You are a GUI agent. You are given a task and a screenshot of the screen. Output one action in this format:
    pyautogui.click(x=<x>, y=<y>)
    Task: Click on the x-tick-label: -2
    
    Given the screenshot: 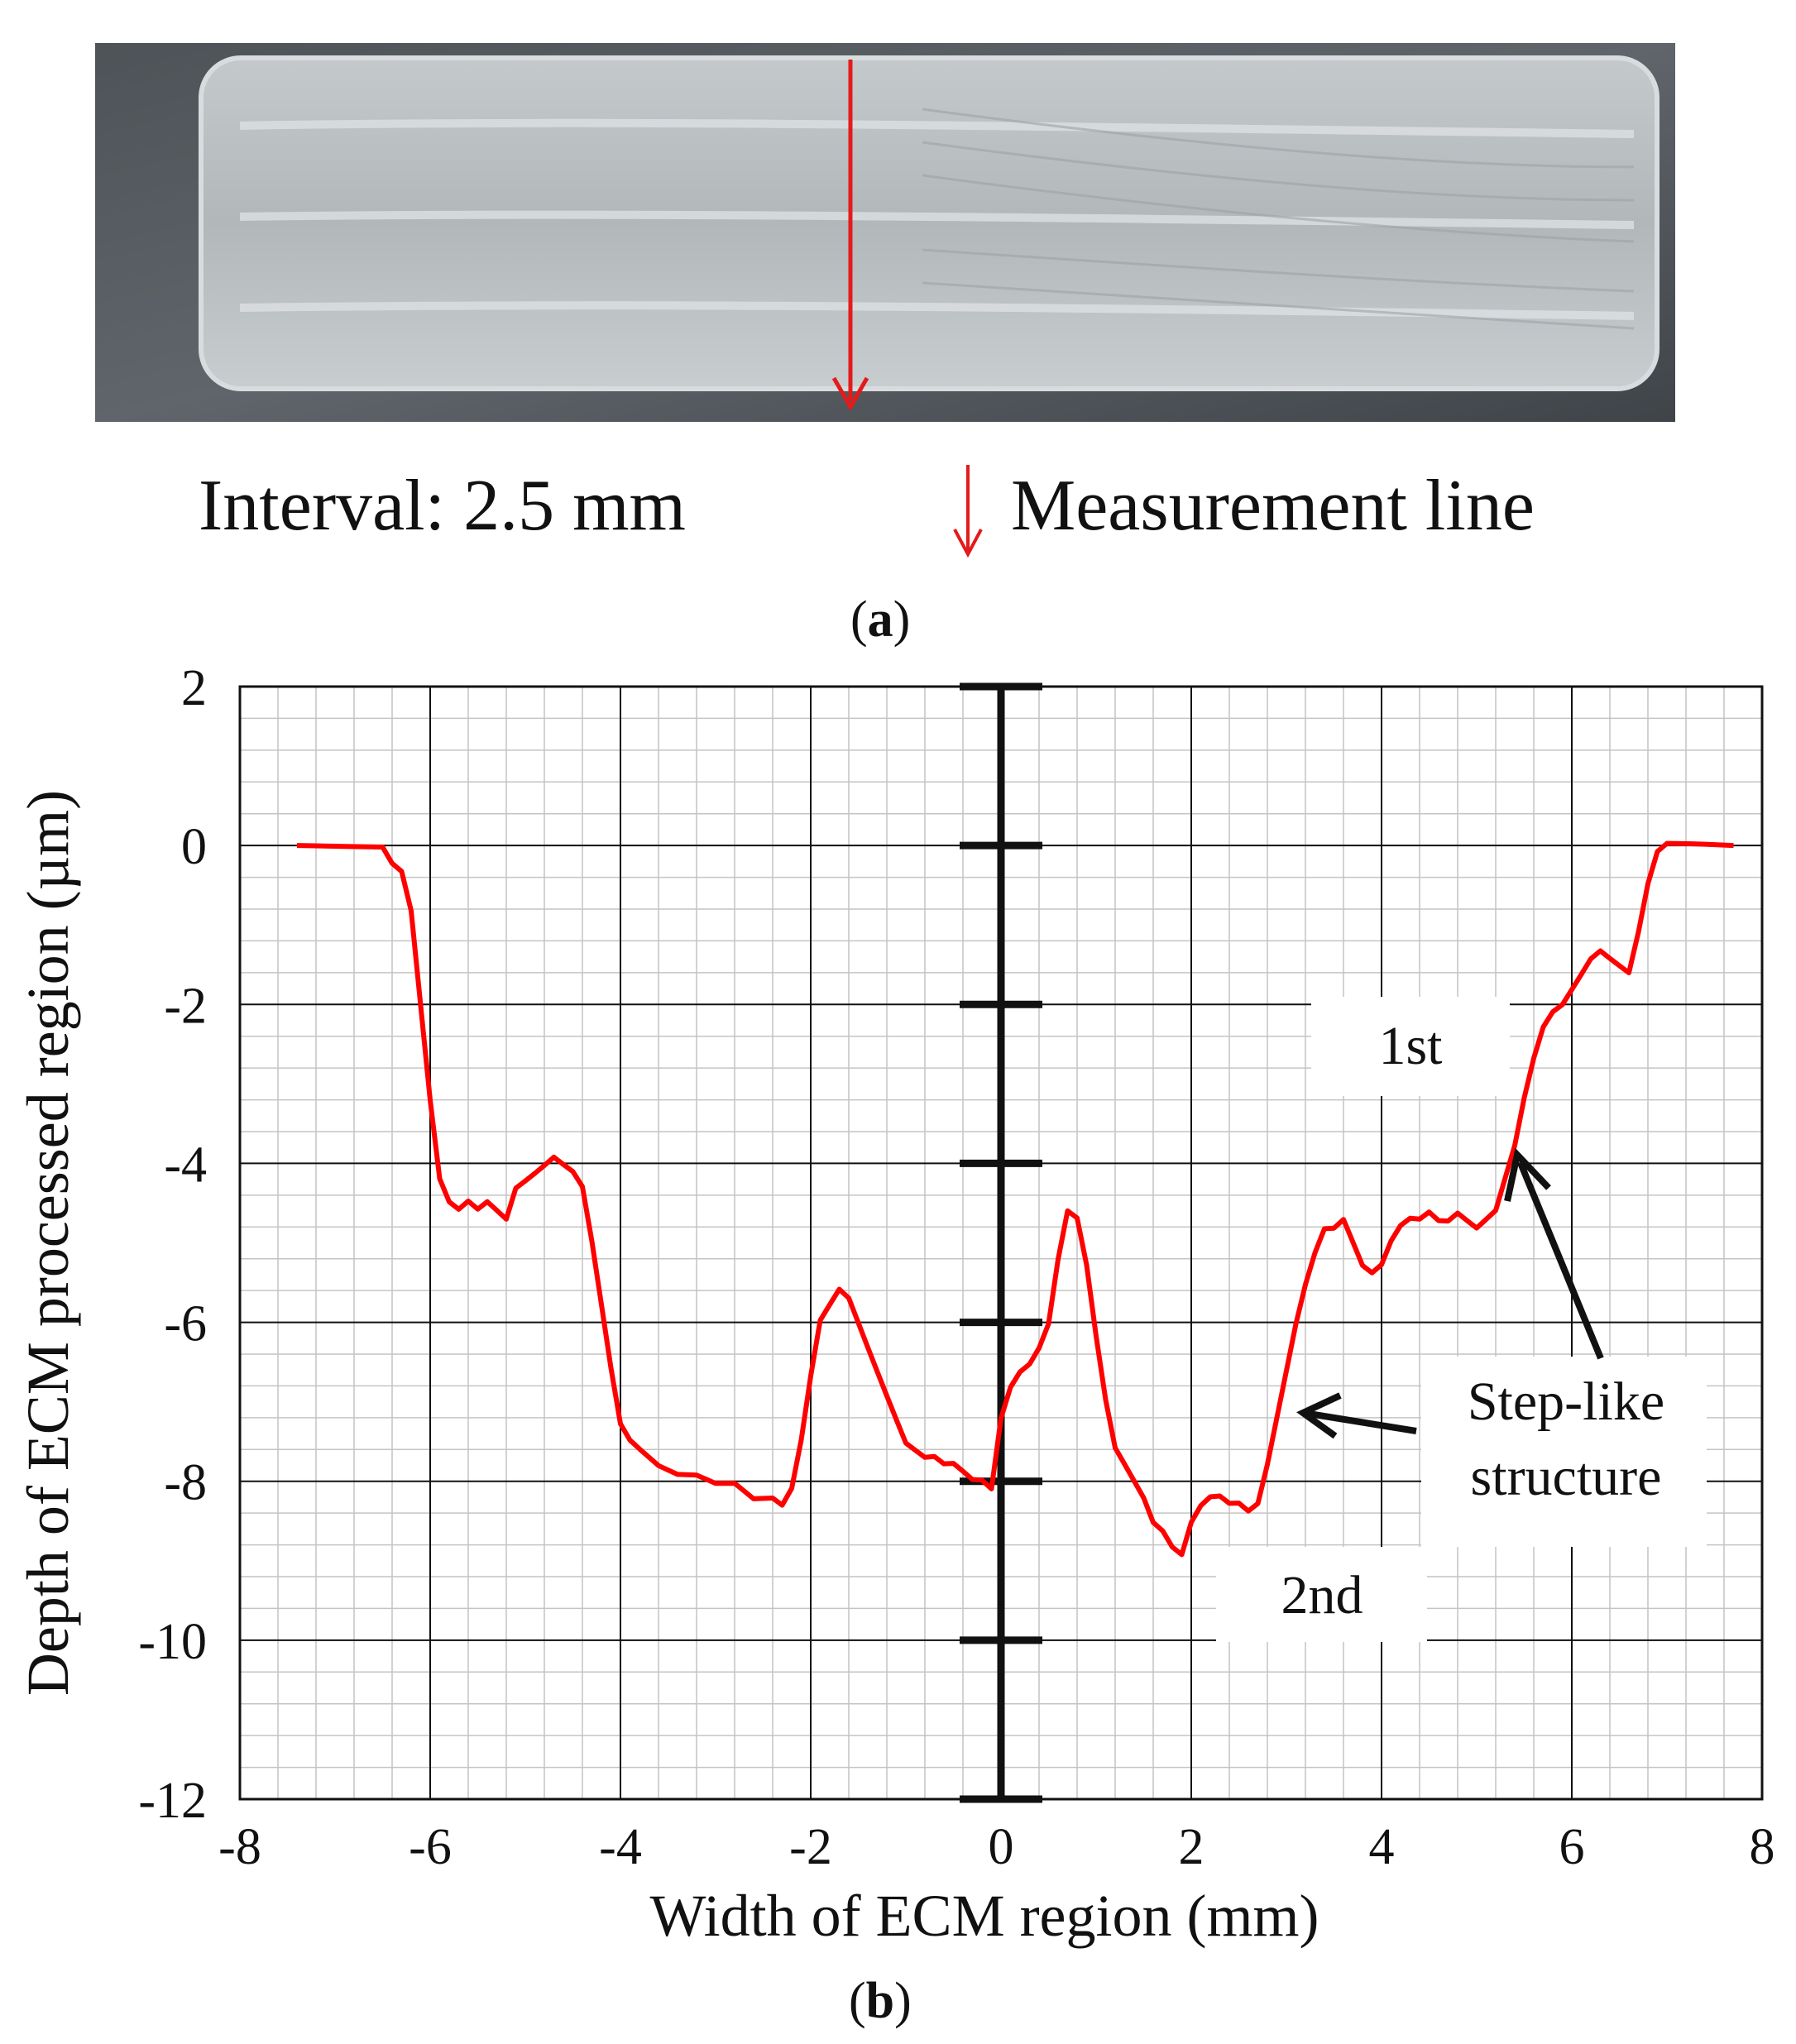 What is the action you would take?
    pyautogui.click(x=810, y=1847)
    